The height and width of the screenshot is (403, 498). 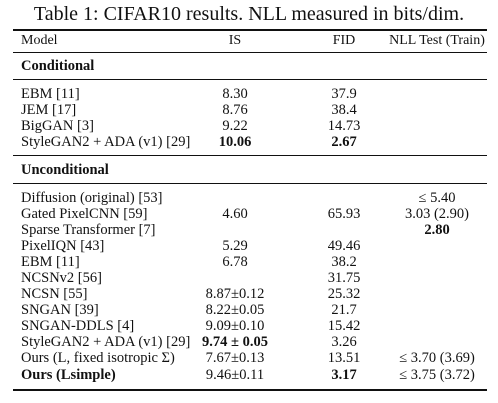 I want to click on bottom-rule, so click(x=250, y=390).